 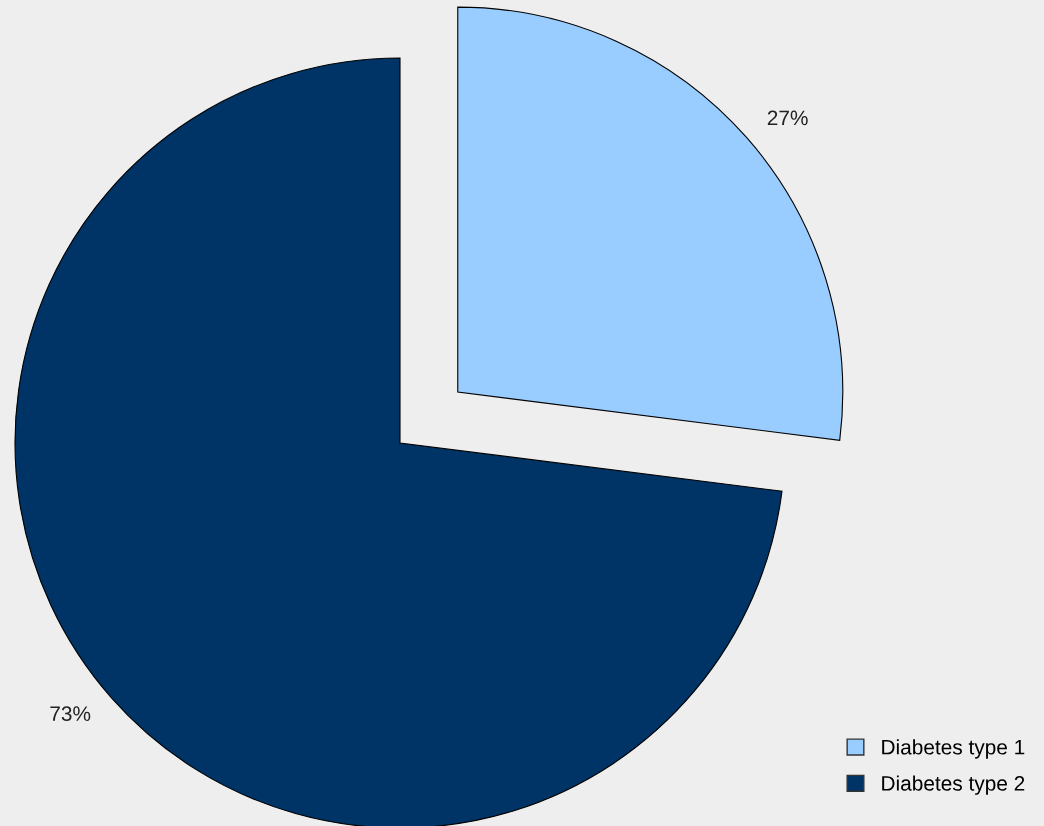 I want to click on data-label: 73%, so click(x=70, y=714).